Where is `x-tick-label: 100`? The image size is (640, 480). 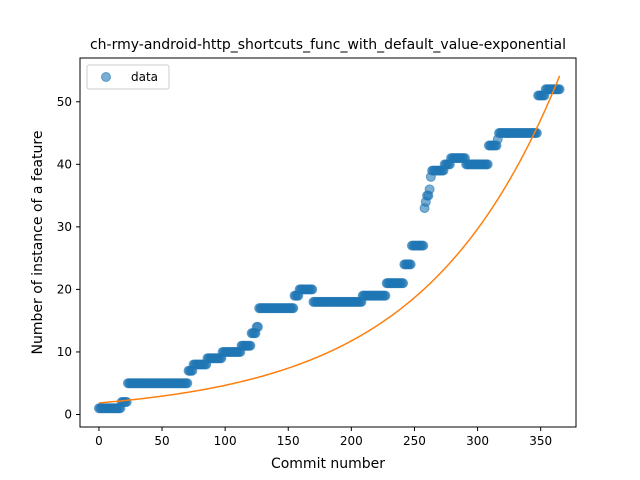 x-tick-label: 100 is located at coordinates (225, 441).